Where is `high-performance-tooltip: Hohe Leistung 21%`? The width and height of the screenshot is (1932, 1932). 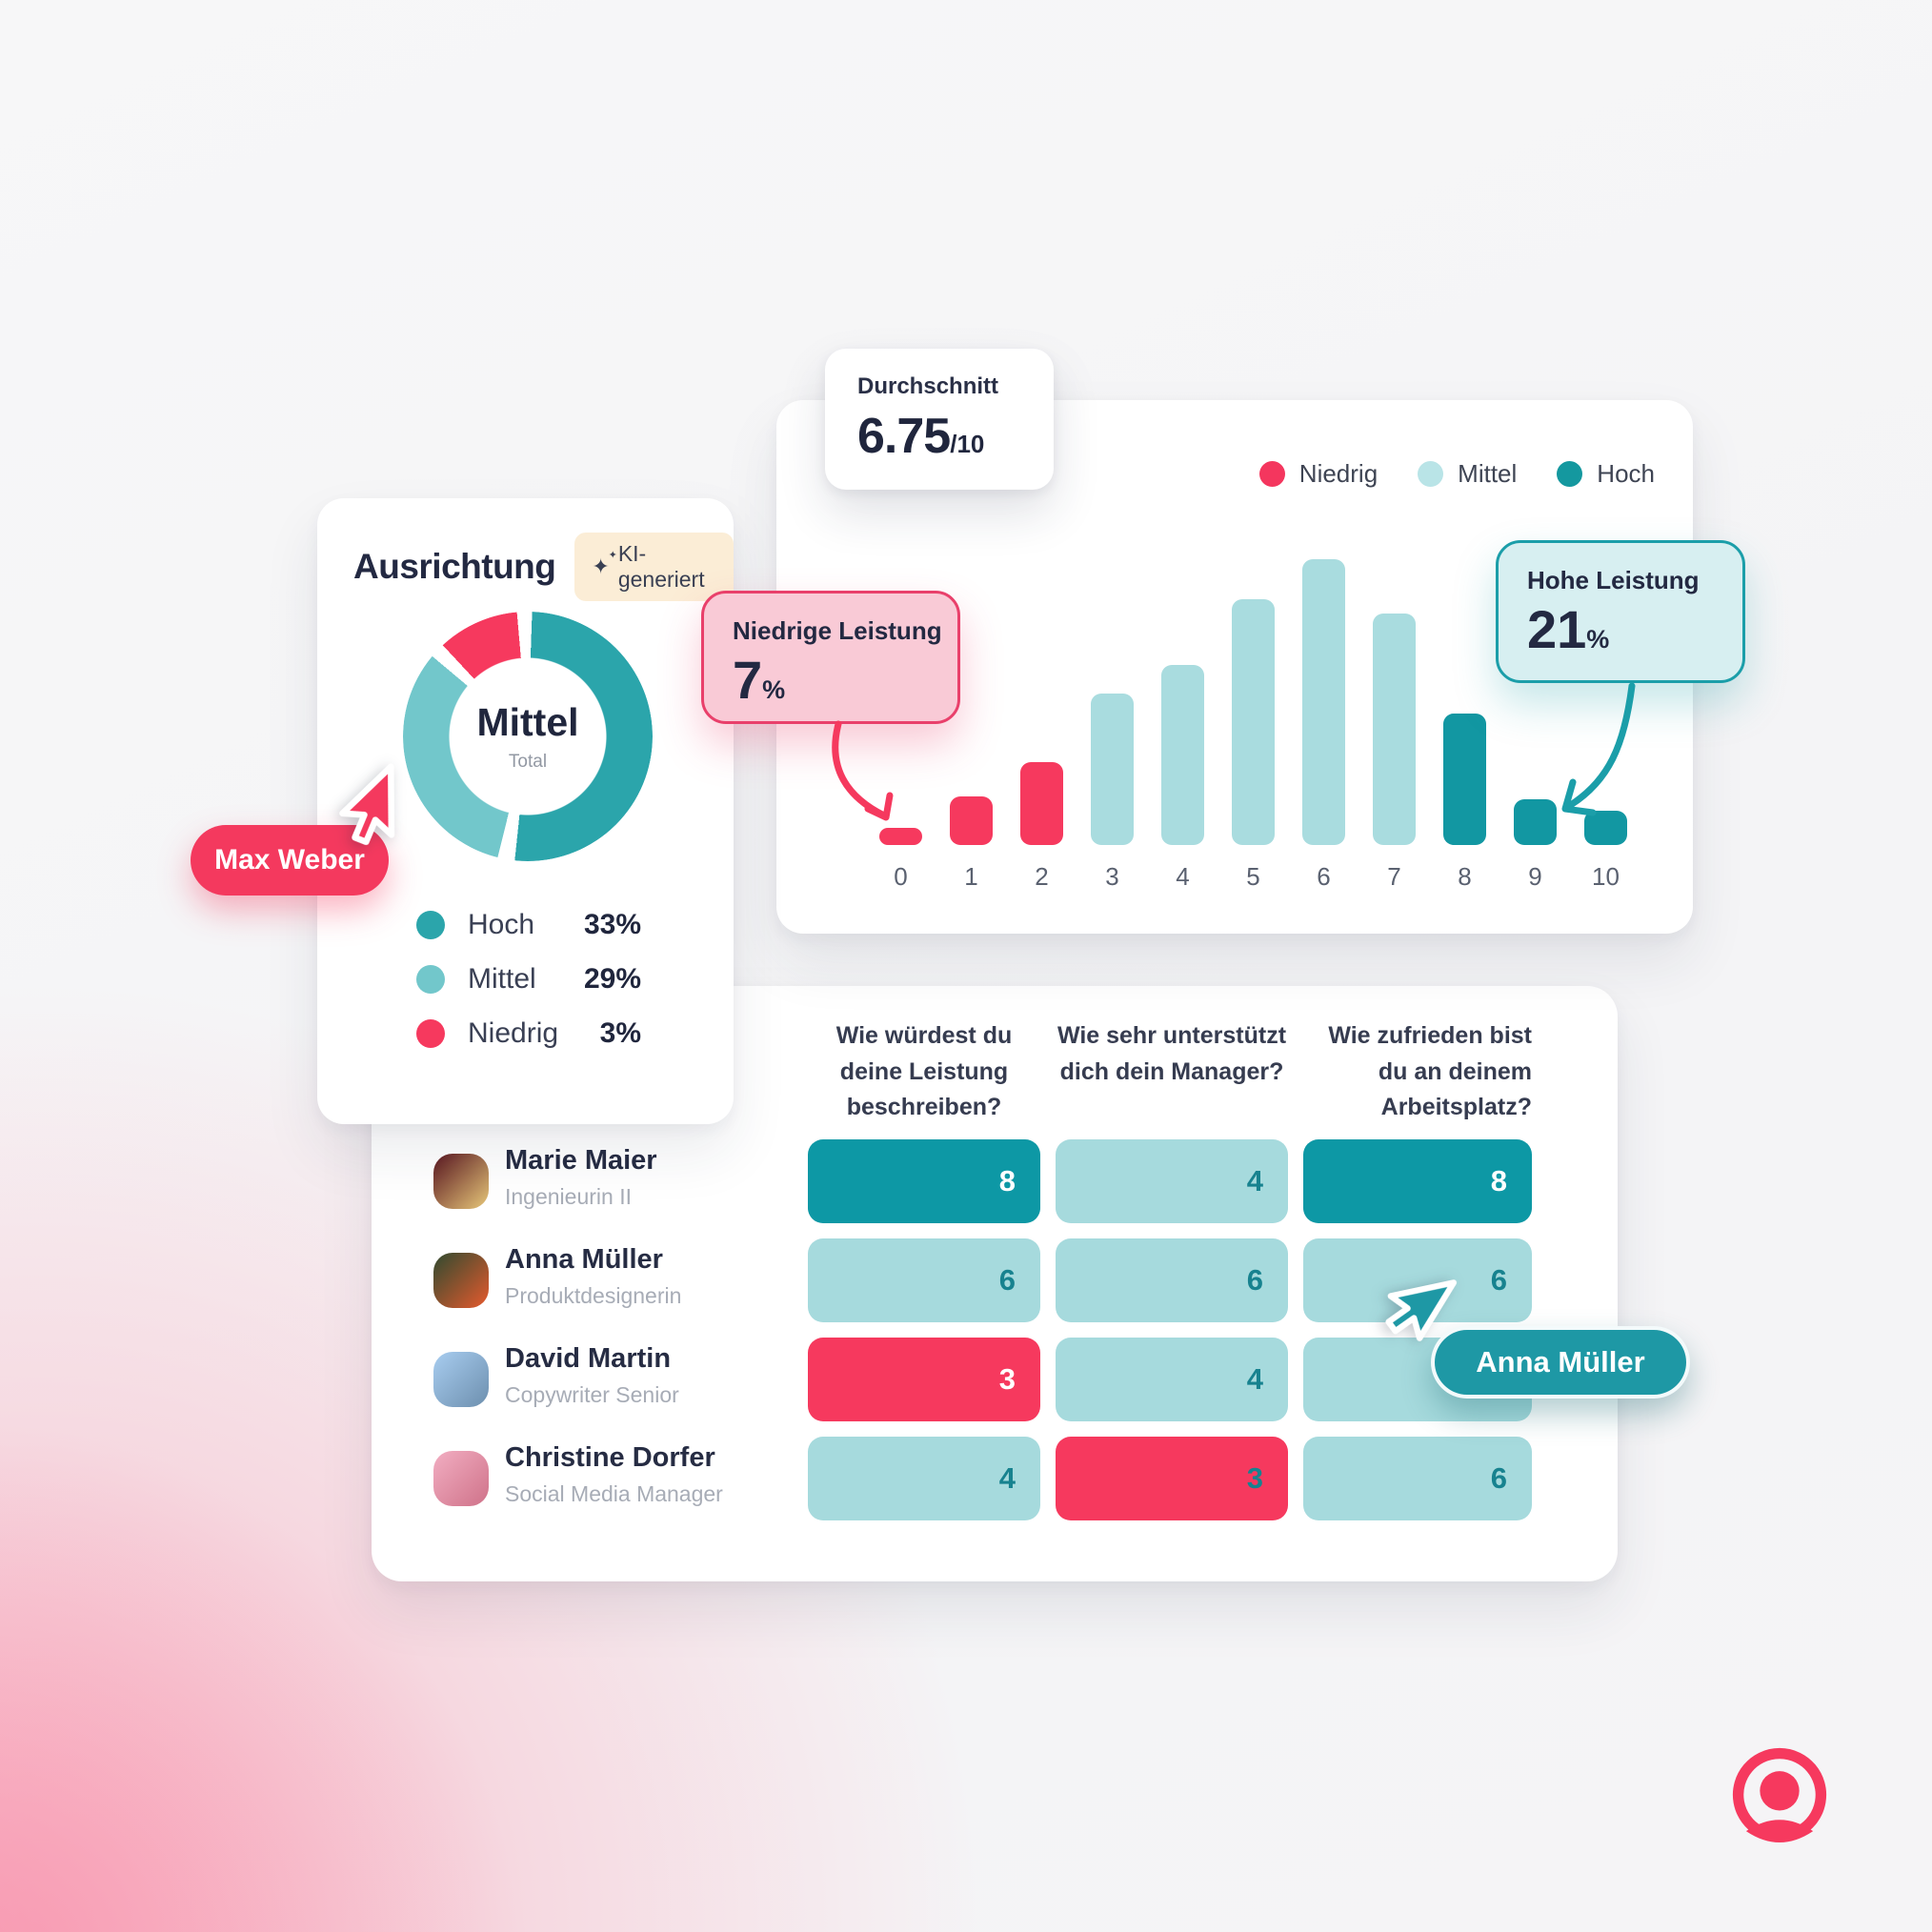
high-performance-tooltip: Hohe Leistung 21% is located at coordinates (1621, 612).